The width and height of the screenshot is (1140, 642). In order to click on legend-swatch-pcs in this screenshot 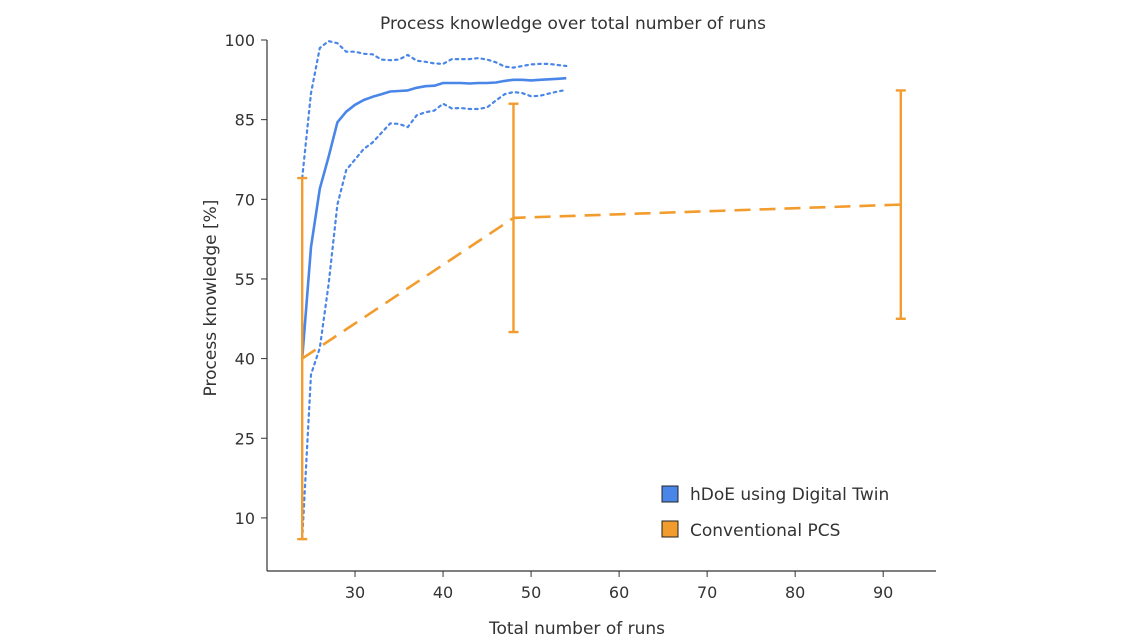, I will do `click(670, 529)`.